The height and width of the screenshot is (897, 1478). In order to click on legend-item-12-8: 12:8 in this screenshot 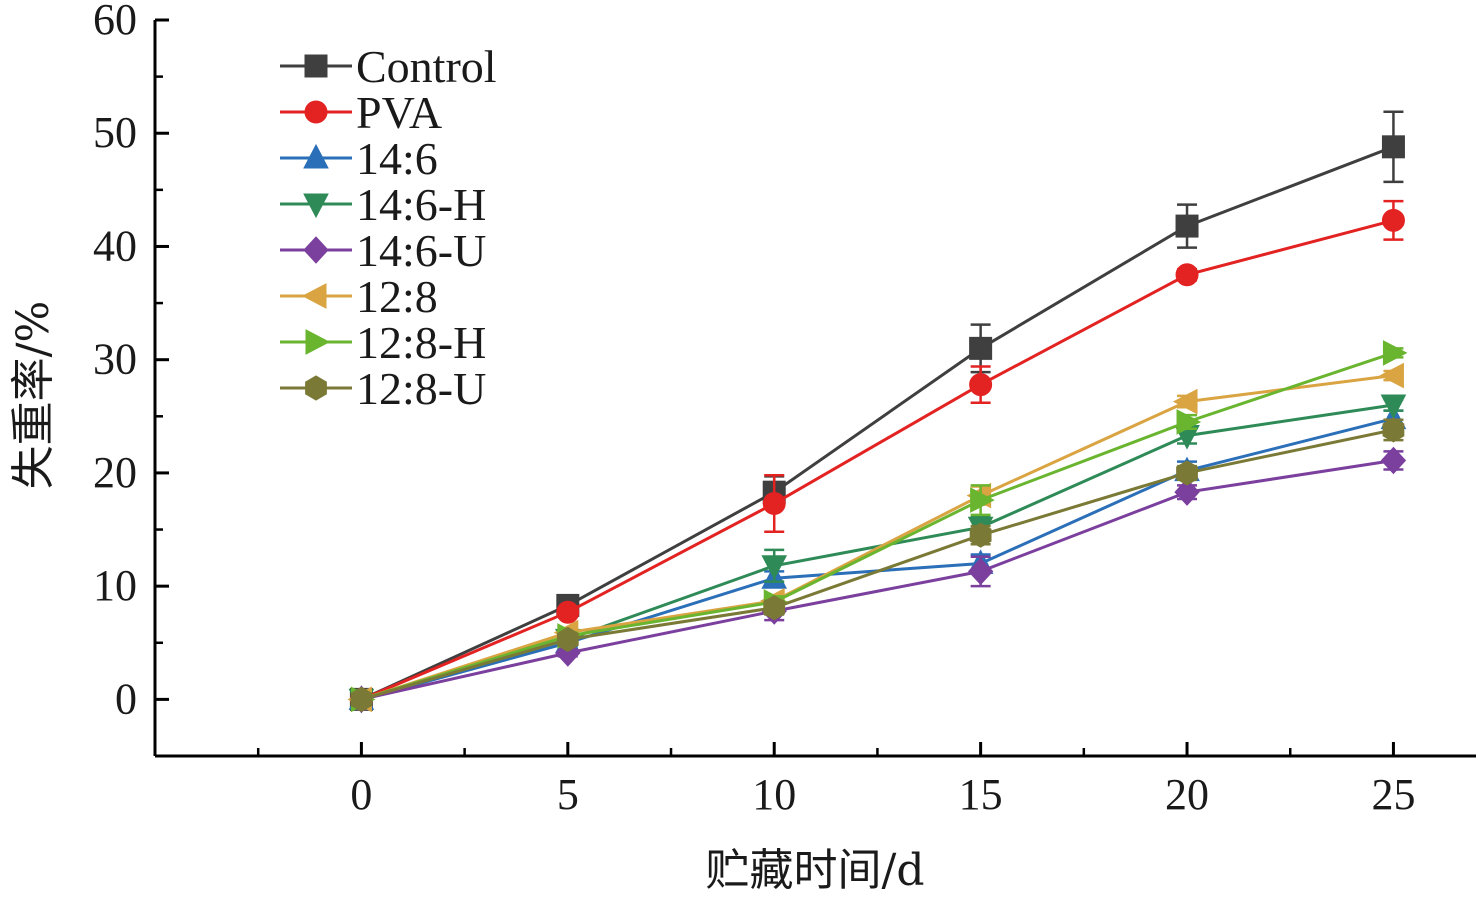, I will do `click(359, 296)`.